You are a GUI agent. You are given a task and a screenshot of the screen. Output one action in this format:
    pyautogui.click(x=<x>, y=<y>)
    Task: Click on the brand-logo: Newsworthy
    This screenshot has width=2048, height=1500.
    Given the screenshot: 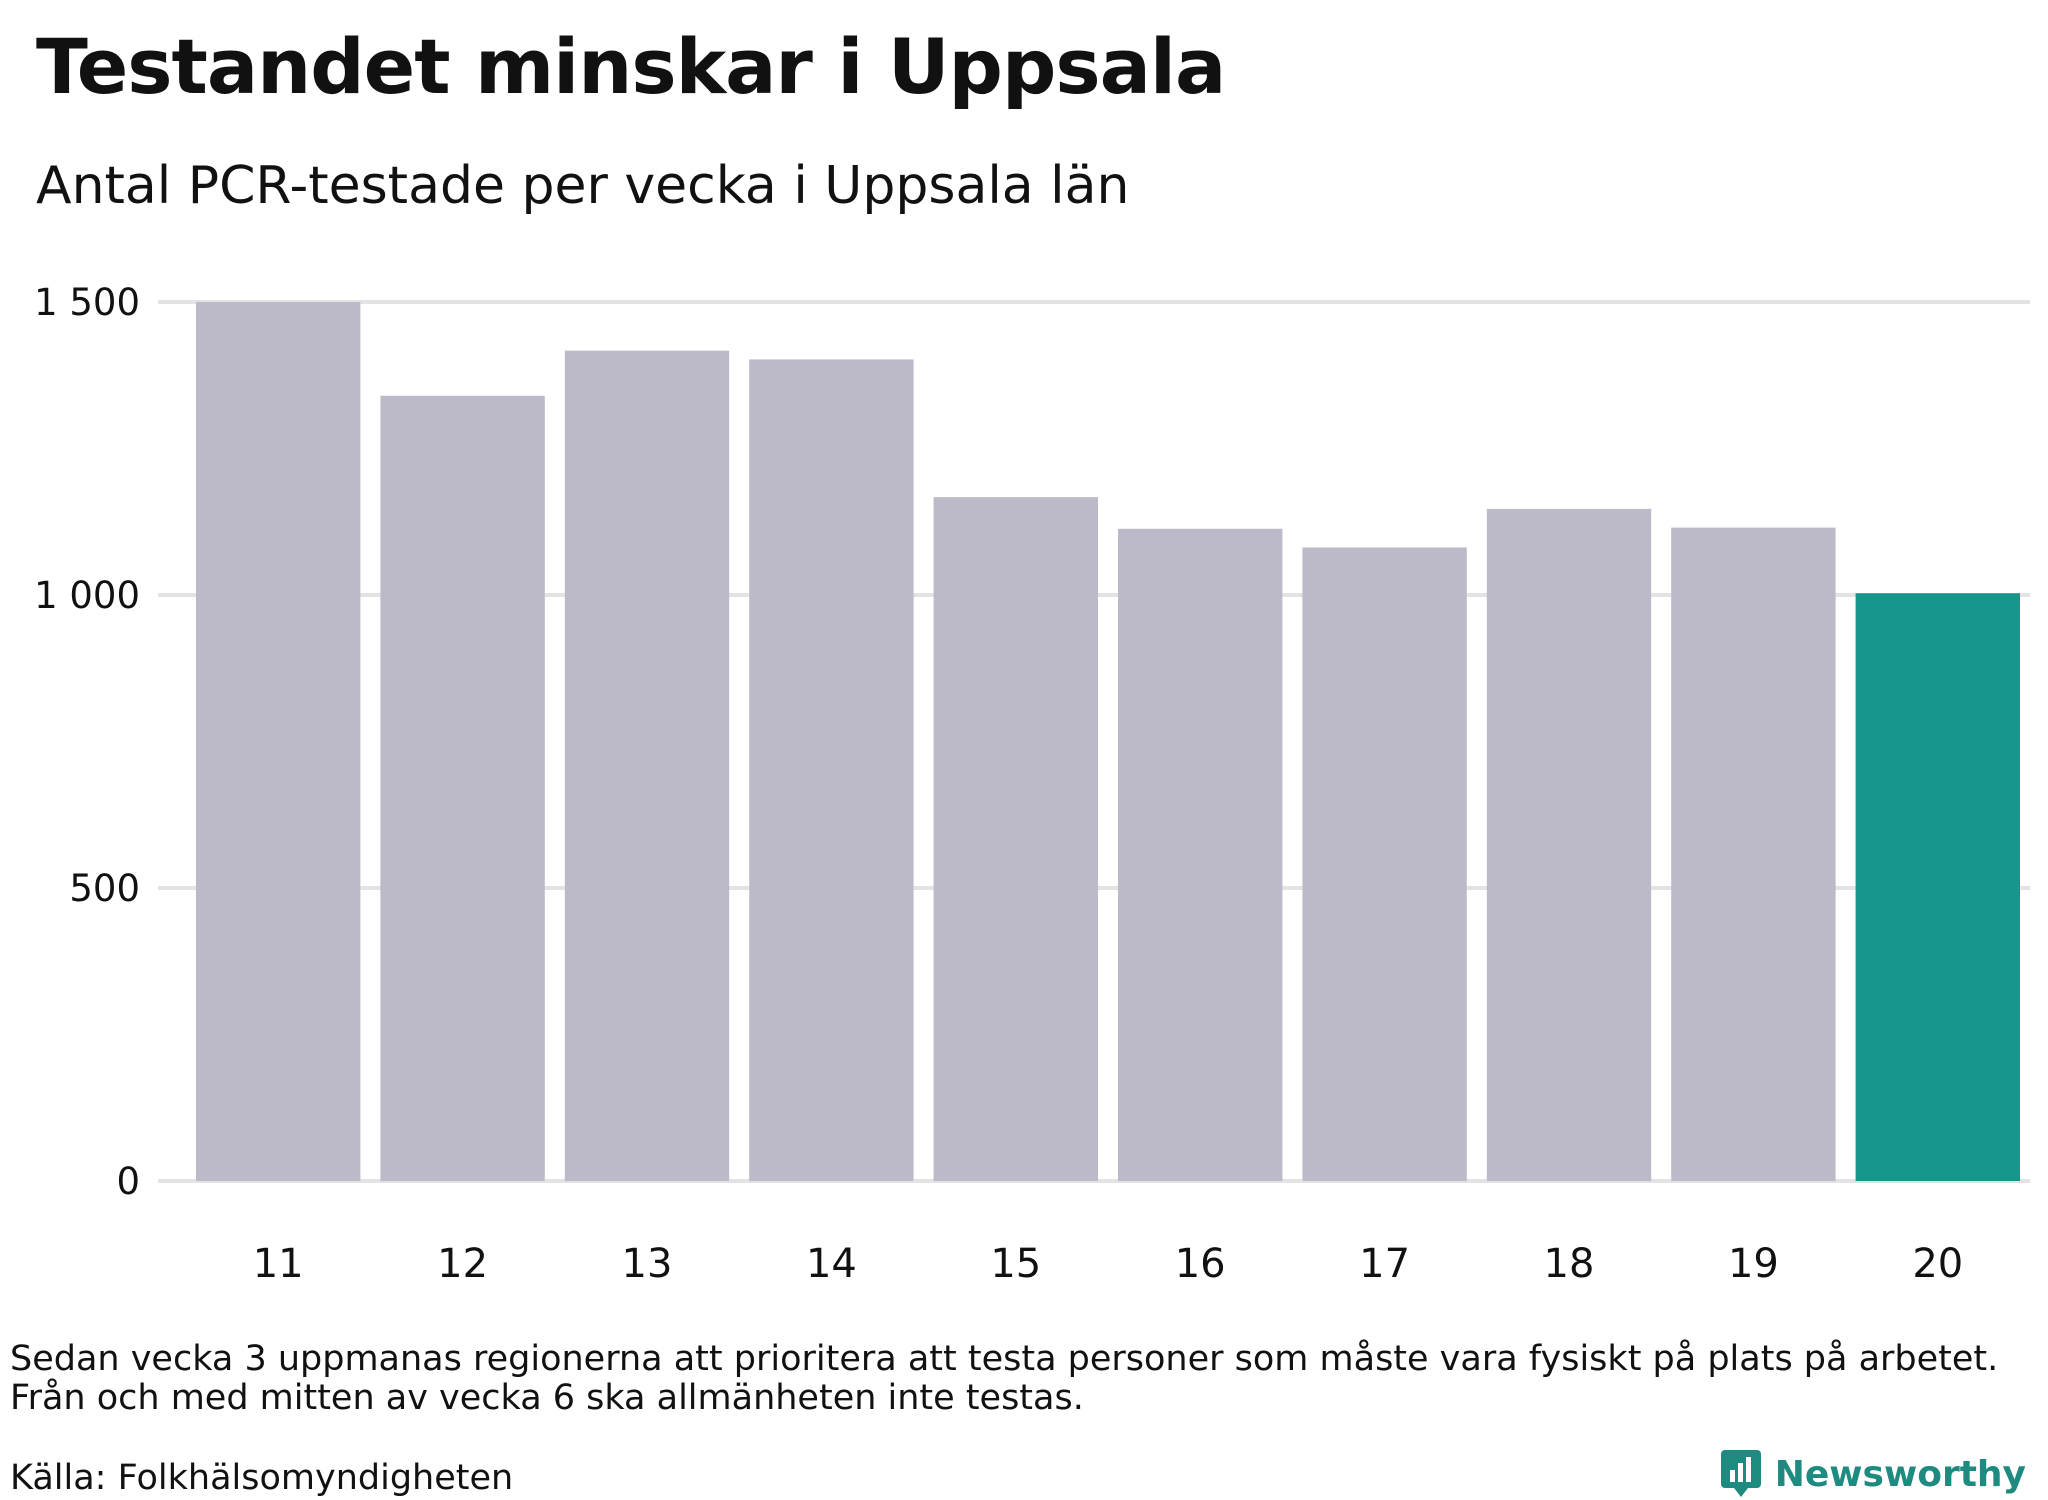 What is the action you would take?
    pyautogui.click(x=1873, y=1474)
    